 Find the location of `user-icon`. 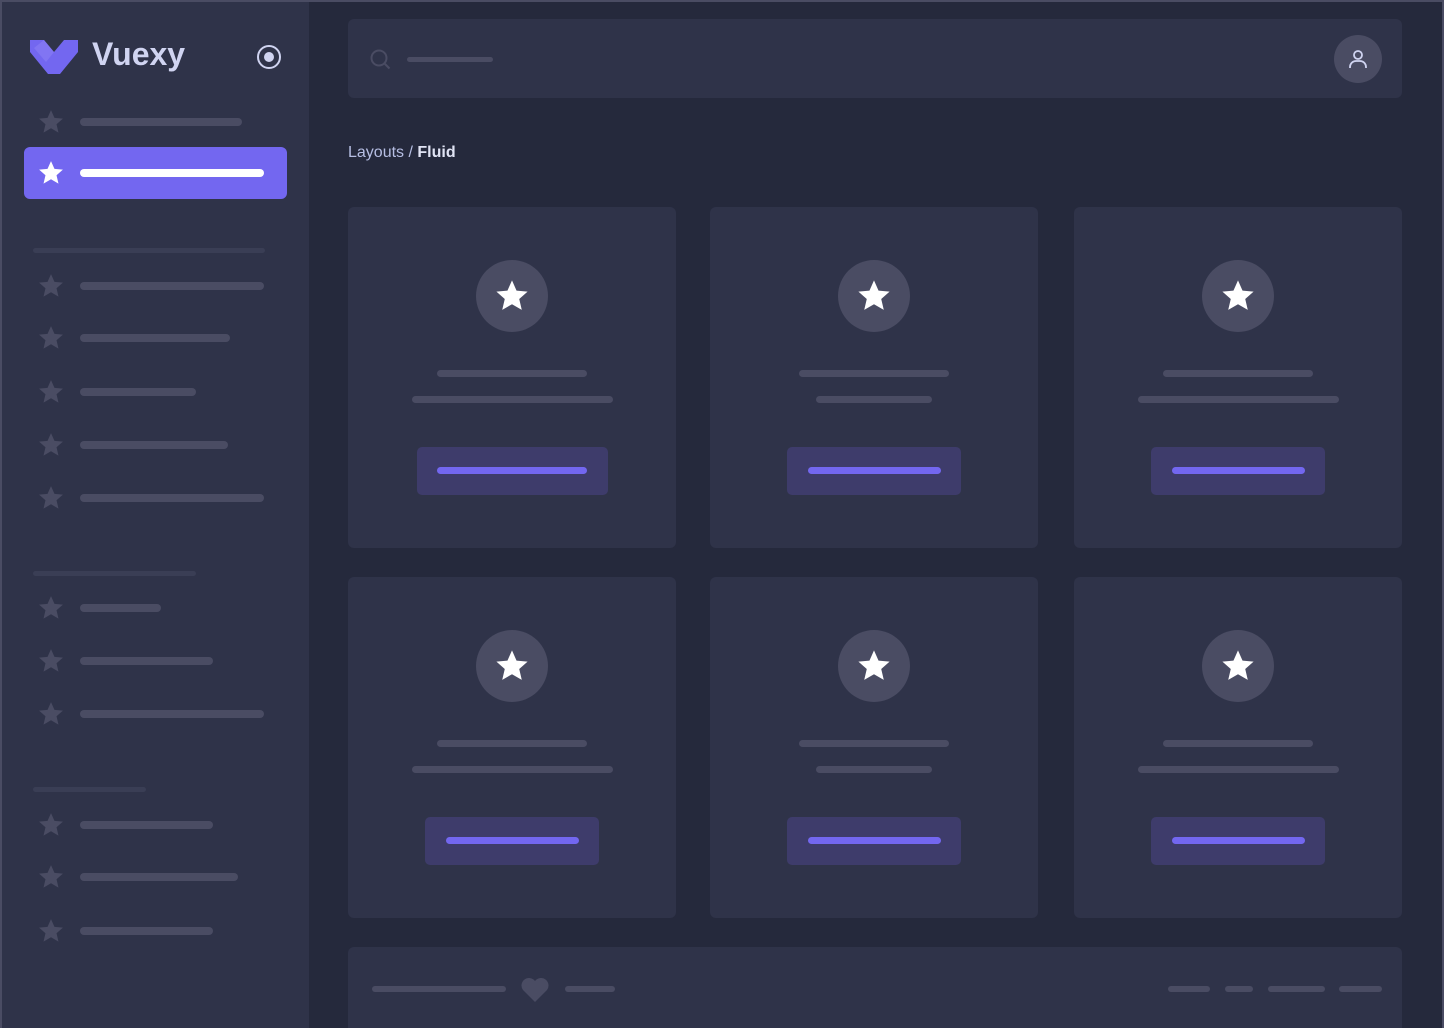

user-icon is located at coordinates (1358, 59).